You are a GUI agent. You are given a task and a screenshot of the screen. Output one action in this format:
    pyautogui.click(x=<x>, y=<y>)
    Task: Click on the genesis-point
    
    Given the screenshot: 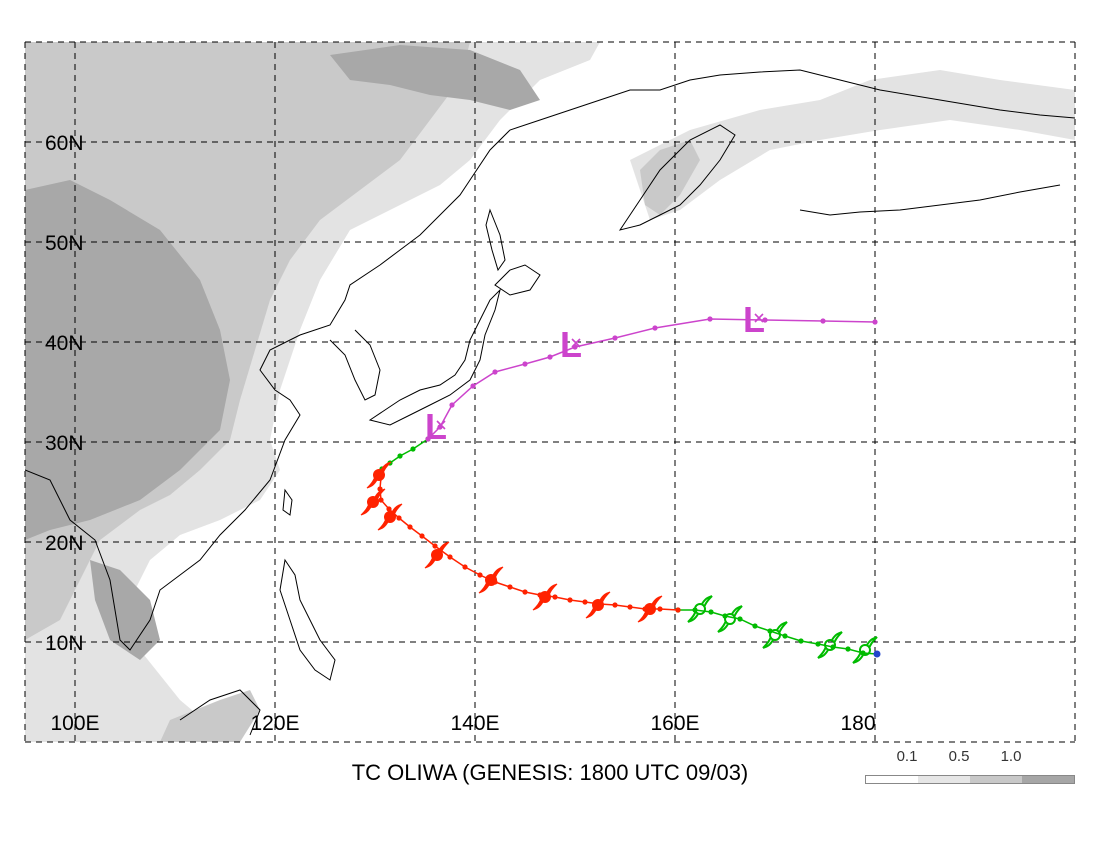 What is the action you would take?
    pyautogui.click(x=877, y=654)
    